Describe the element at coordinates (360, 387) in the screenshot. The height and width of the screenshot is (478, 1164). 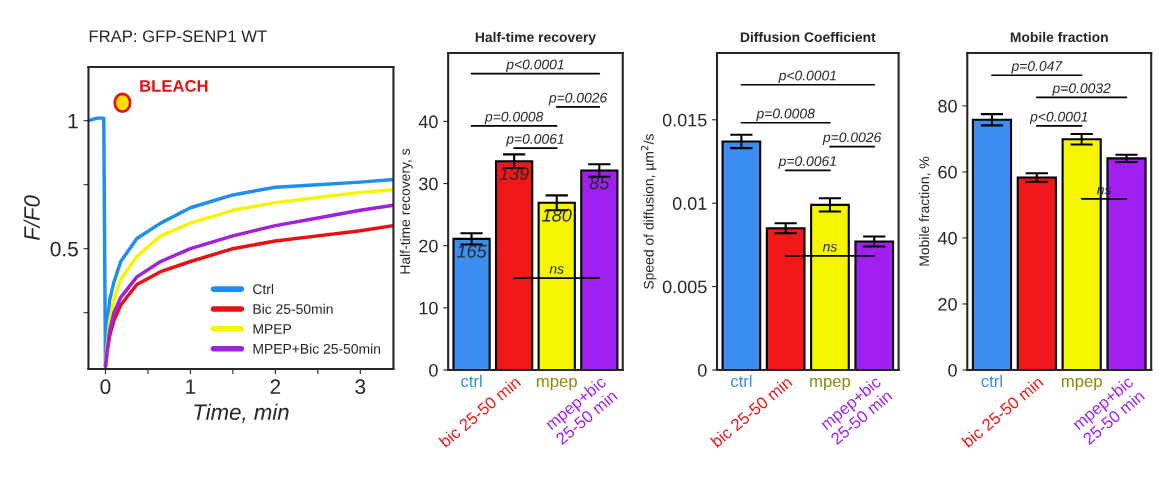
I see `x-tick-label: 3` at that location.